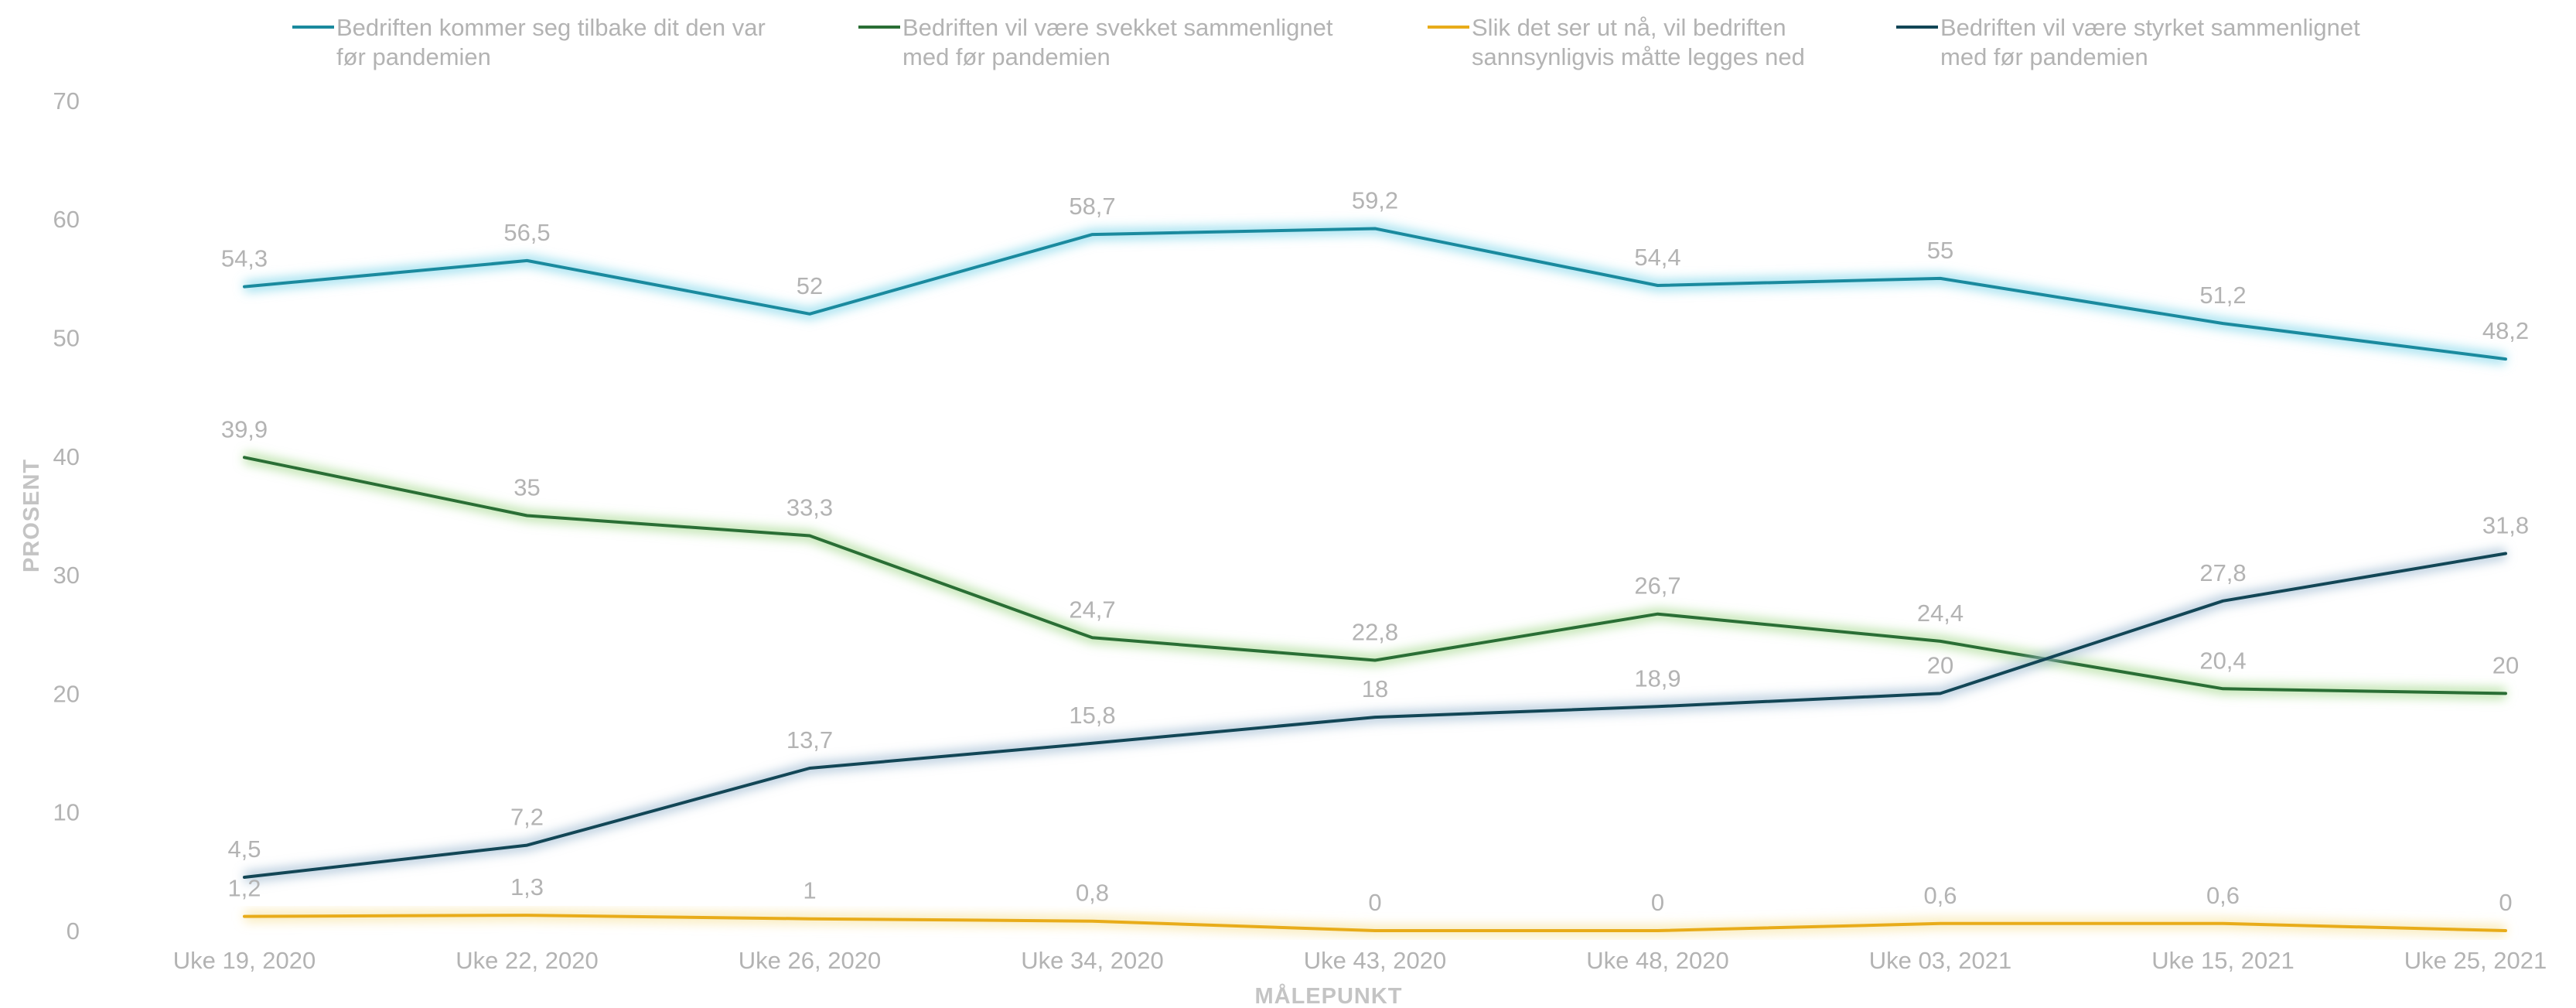  I want to click on data-label: 13,7, so click(810, 739).